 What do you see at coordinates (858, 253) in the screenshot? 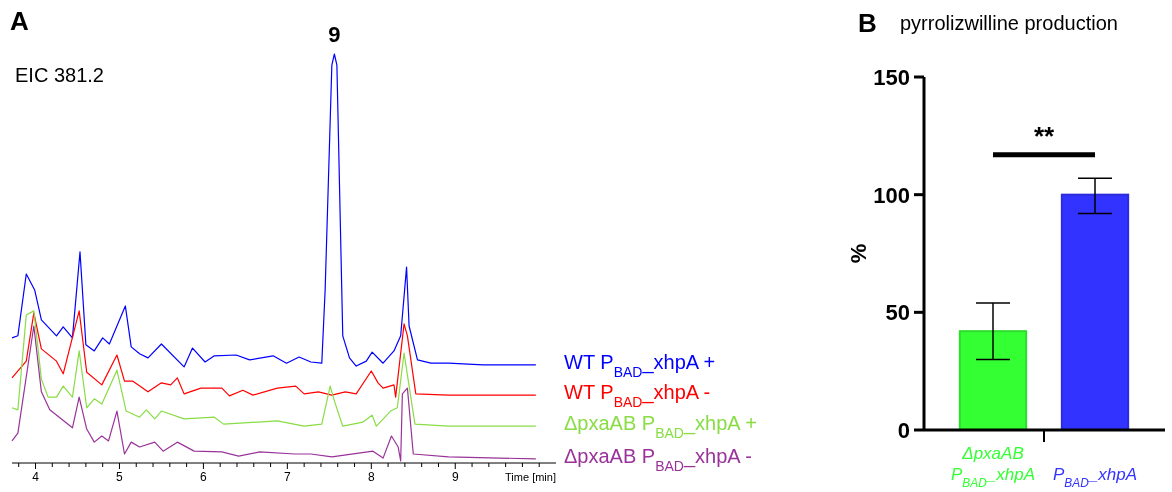
I see `y-axis-title: %` at bounding box center [858, 253].